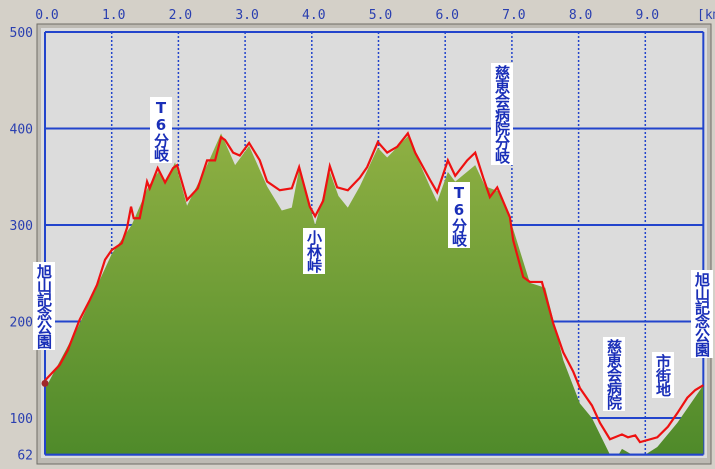  I want to click on waypoint-label: 慈恵会病院分岐, so click(502, 114).